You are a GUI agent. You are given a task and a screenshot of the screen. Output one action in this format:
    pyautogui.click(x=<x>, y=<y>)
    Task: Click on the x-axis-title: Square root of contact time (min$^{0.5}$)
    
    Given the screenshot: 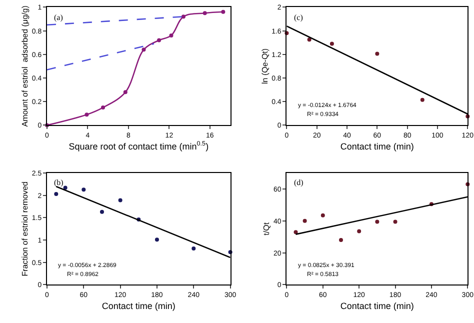 What is the action you would take?
    pyautogui.click(x=138, y=146)
    